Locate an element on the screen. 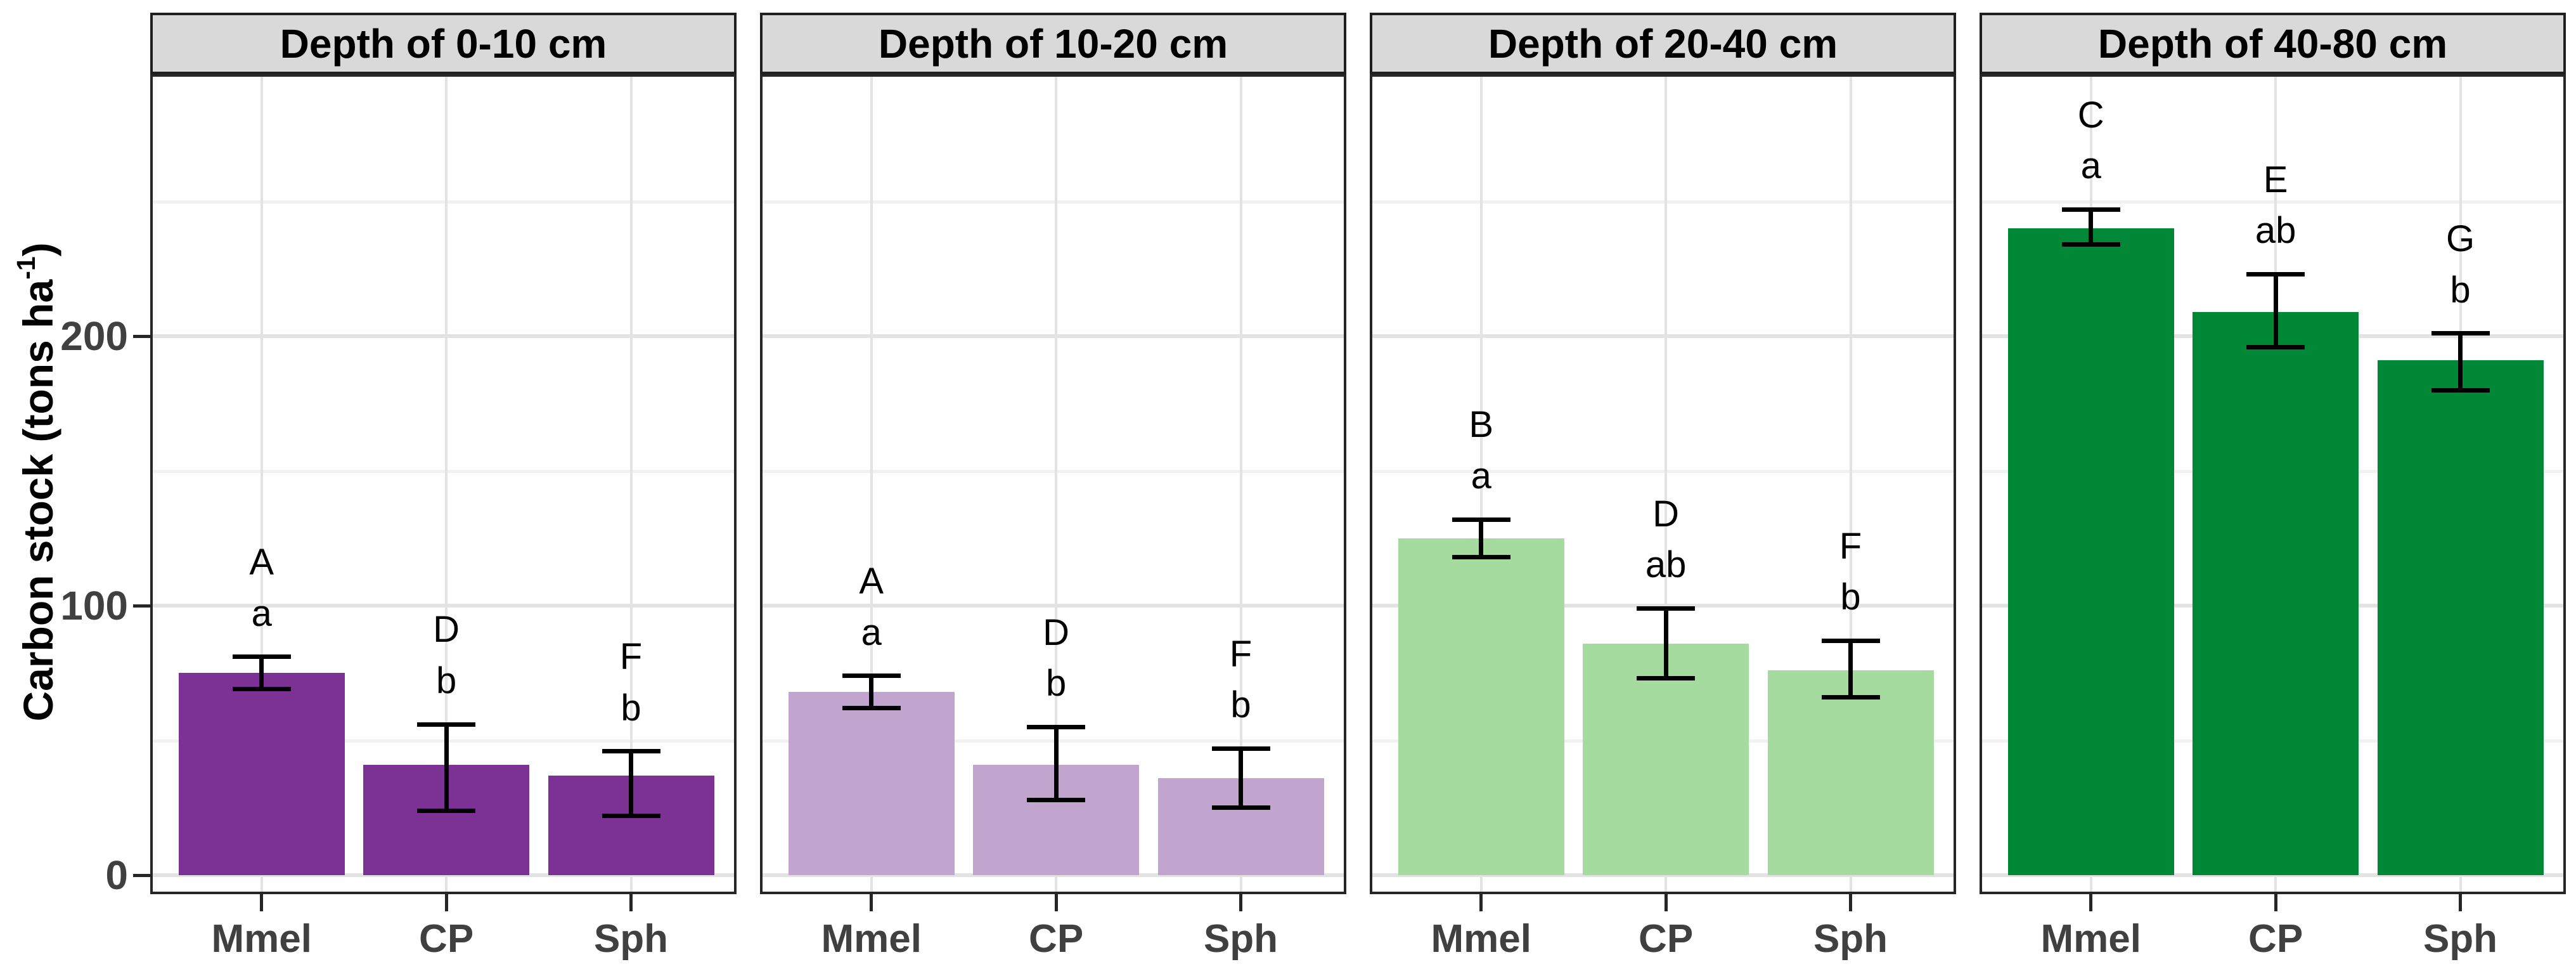  facet-strip: Depth of 0-10 cm is located at coordinates (443, 43).